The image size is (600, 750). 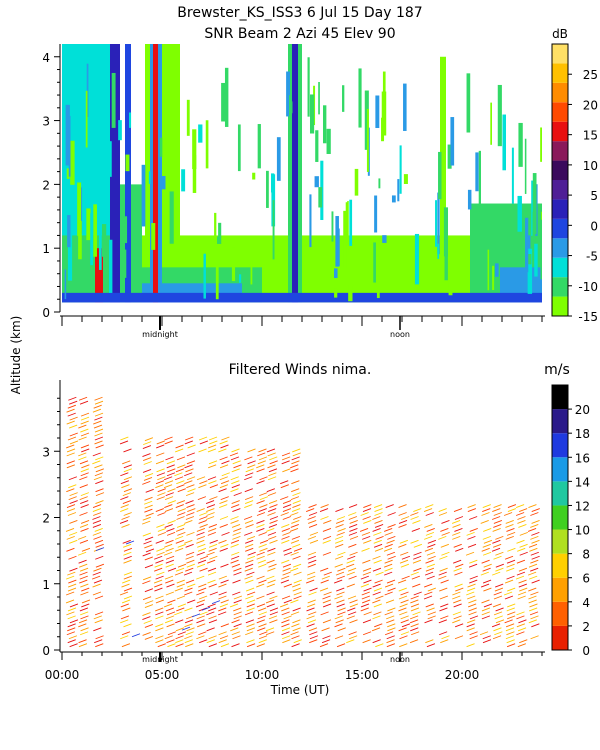 What do you see at coordinates (46, 651) in the screenshot?
I see `bottom-y-tick-label: 0` at bounding box center [46, 651].